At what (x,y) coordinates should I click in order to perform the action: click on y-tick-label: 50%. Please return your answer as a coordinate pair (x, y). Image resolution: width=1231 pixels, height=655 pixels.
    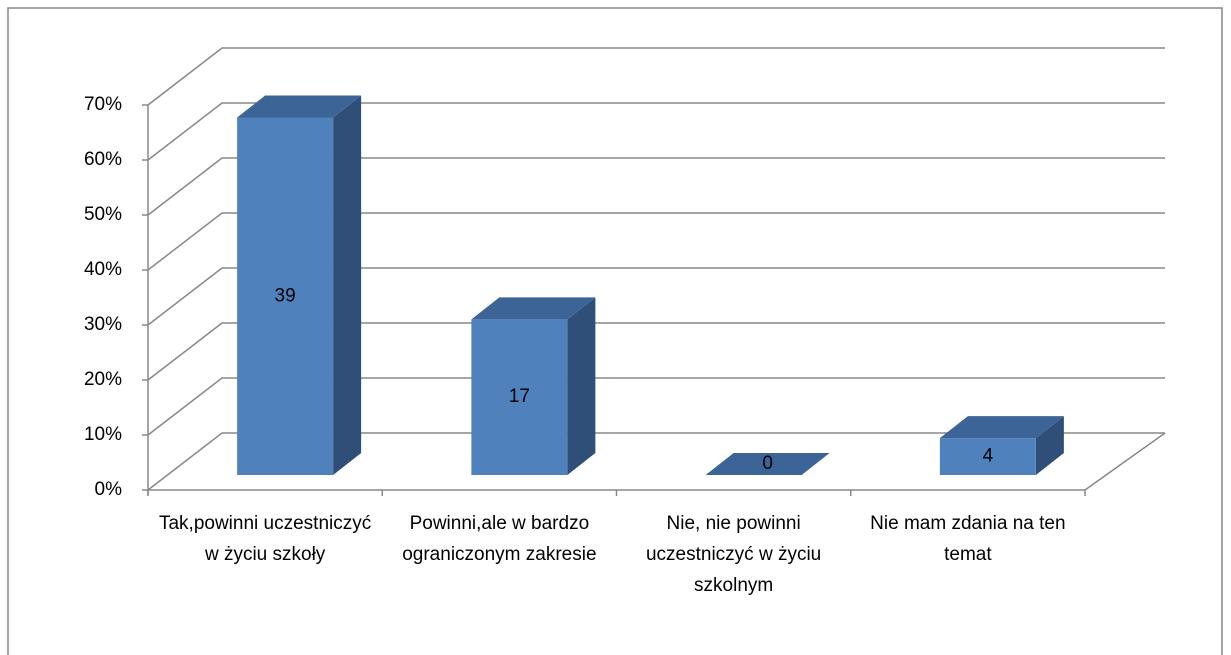
    Looking at the image, I should click on (103, 214).